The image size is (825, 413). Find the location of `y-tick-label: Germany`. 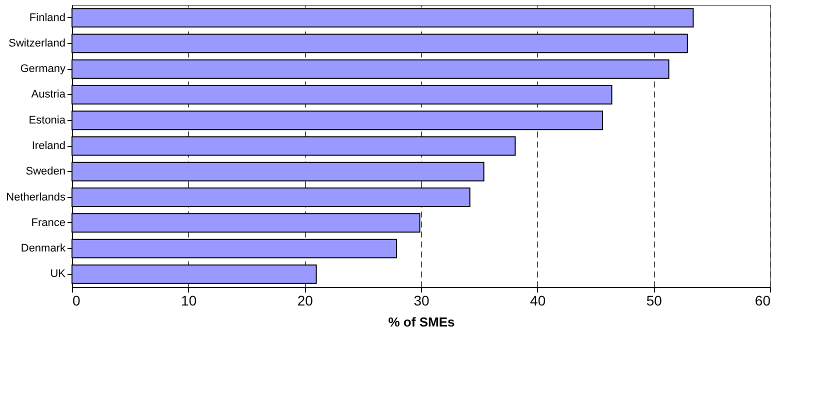

y-tick-label: Germany is located at coordinates (43, 69).